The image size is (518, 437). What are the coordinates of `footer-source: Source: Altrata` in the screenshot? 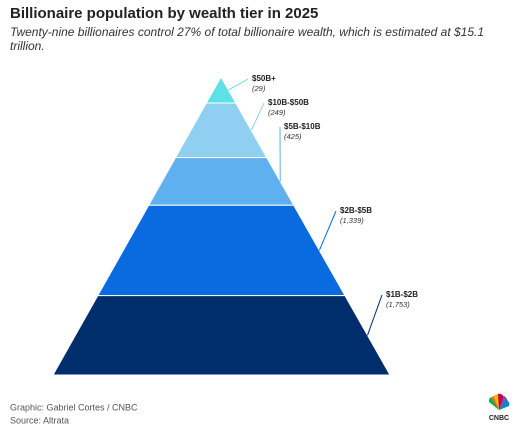 It's located at (39, 420).